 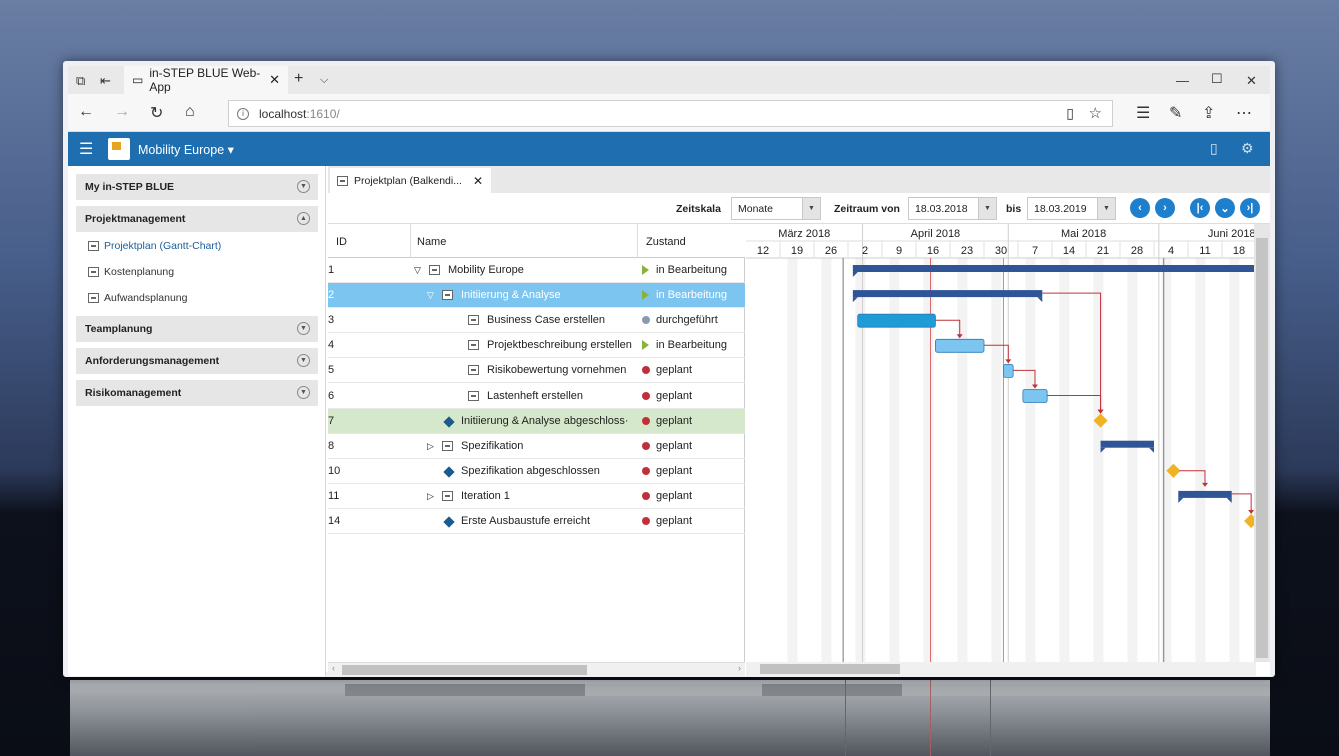 I want to click on week-label: 2, so click(x=865, y=251).